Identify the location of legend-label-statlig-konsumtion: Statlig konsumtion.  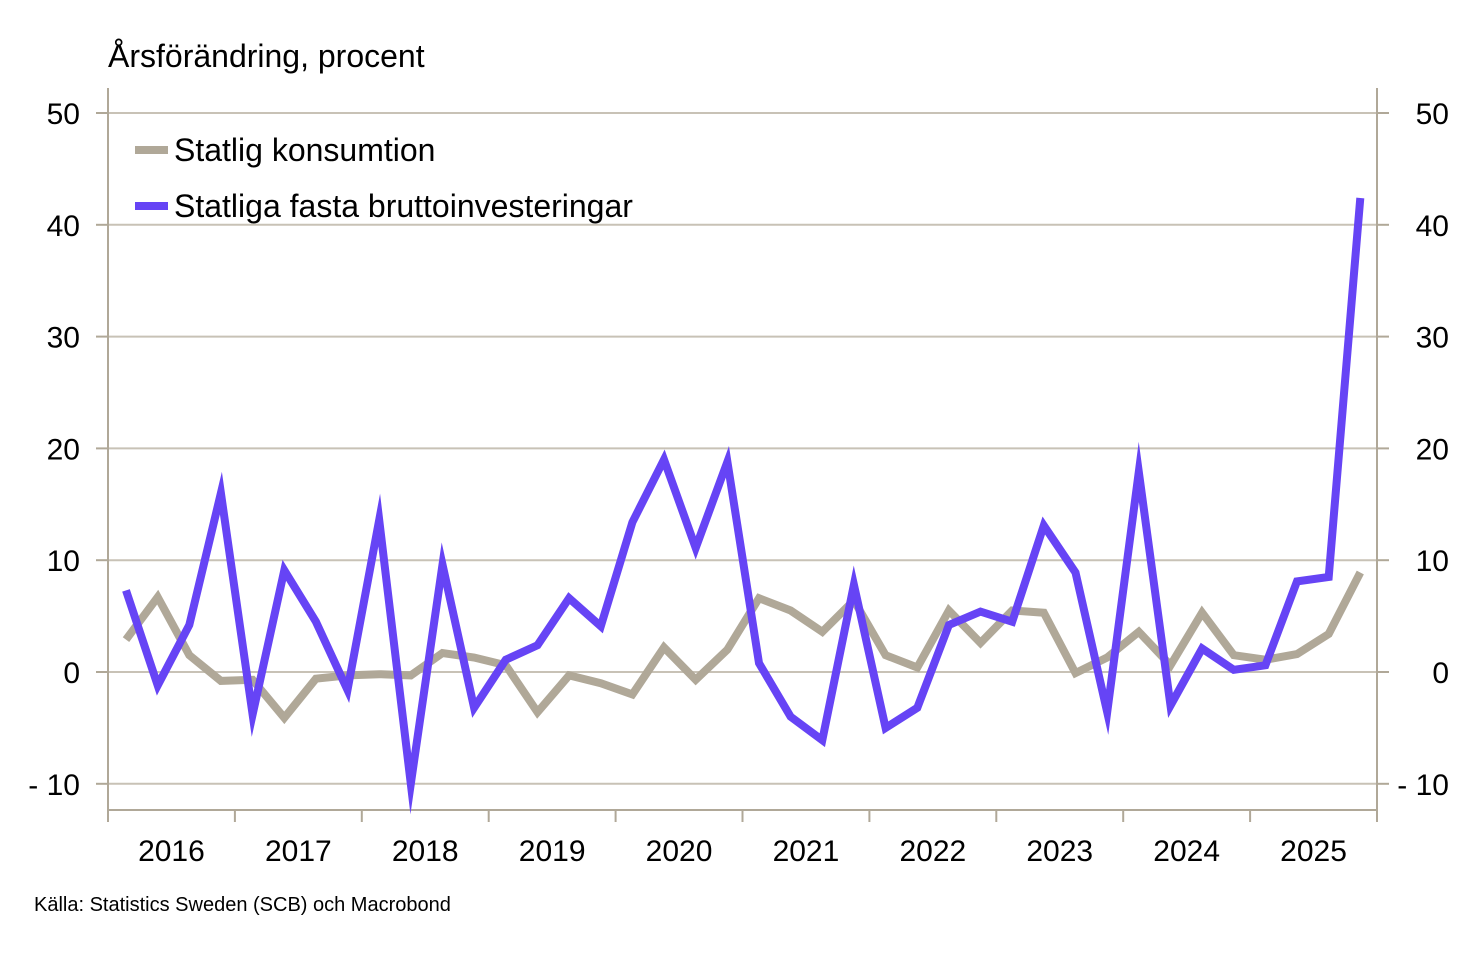
(305, 149).